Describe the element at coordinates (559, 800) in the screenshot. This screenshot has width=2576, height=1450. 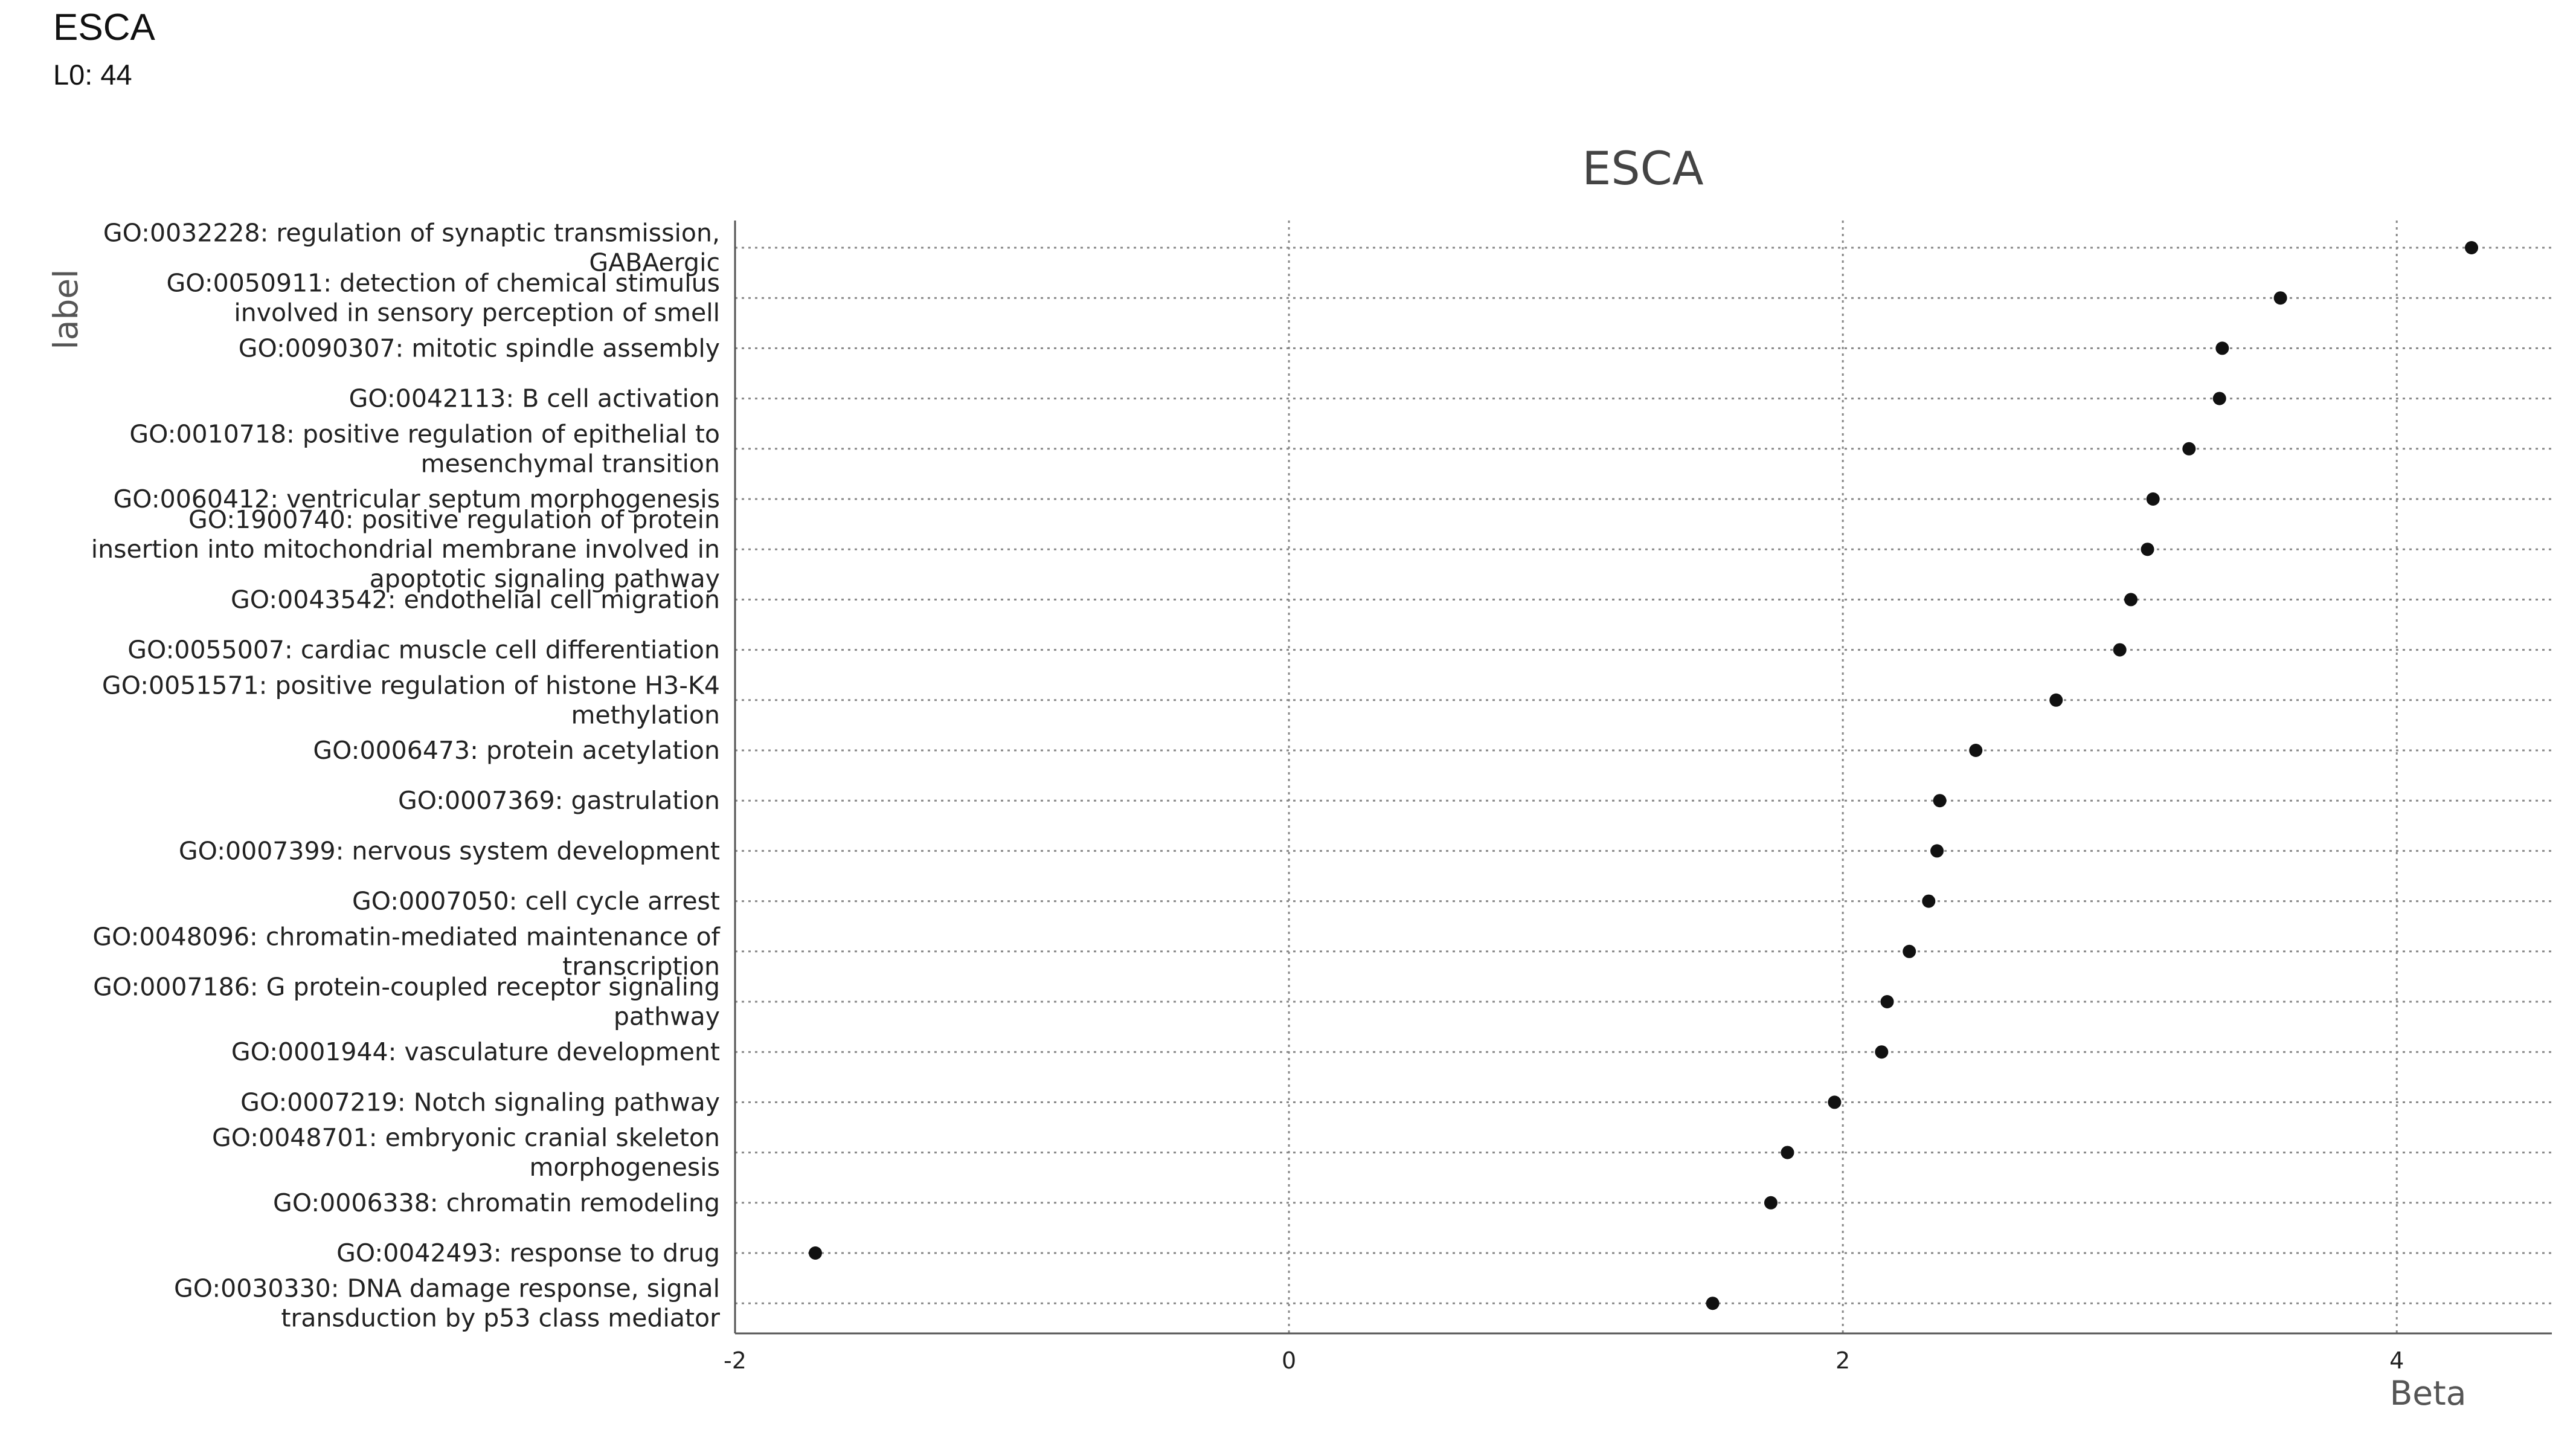
I see `category-label: GO:0007369: gastrulation` at that location.